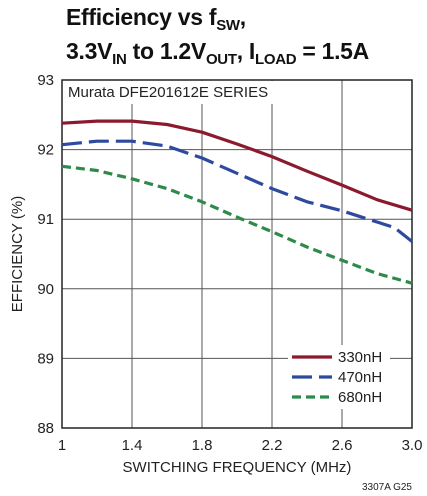 The width and height of the screenshot is (427, 496). Describe the element at coordinates (342, 445) in the screenshot. I see `x-tick-label: 2.6` at that location.